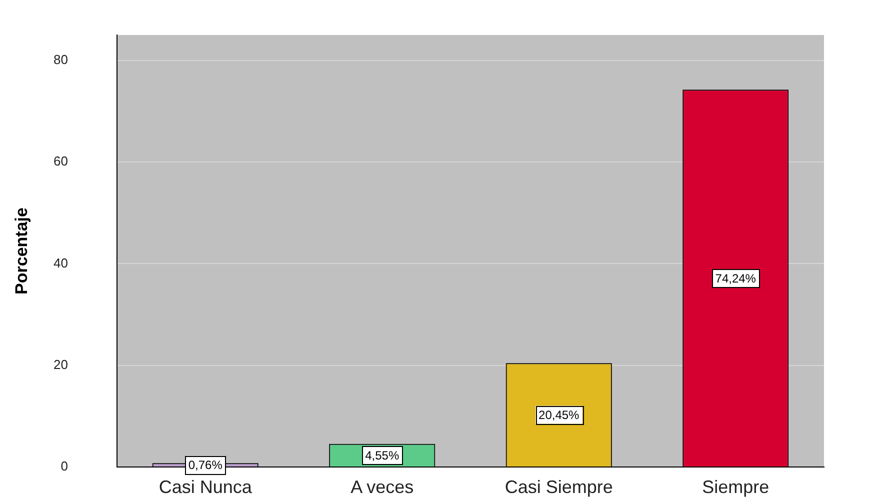 The height and width of the screenshot is (499, 869). What do you see at coordinates (382, 486) in the screenshot?
I see `x-tick-label: A veces` at bounding box center [382, 486].